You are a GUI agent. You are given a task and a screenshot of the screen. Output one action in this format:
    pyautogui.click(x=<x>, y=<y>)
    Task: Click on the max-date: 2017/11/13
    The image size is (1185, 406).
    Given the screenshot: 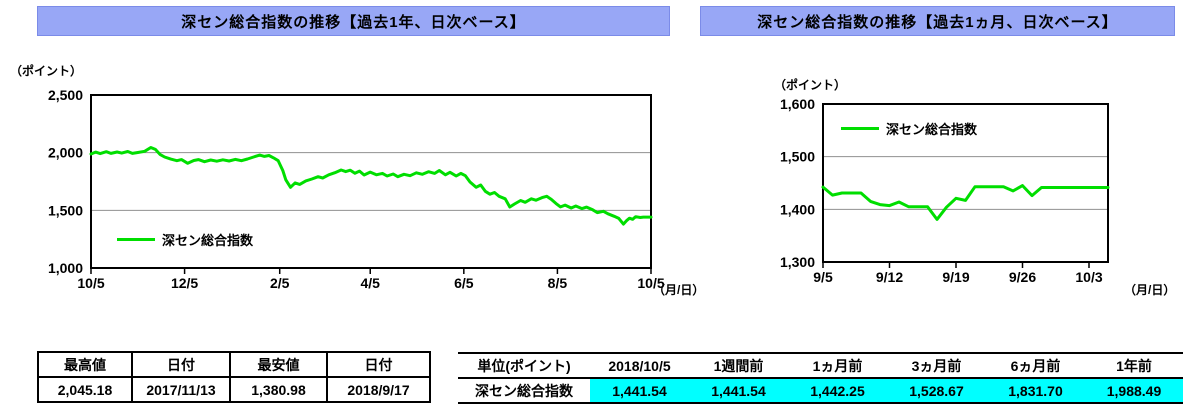 What is the action you would take?
    pyautogui.click(x=181, y=389)
    